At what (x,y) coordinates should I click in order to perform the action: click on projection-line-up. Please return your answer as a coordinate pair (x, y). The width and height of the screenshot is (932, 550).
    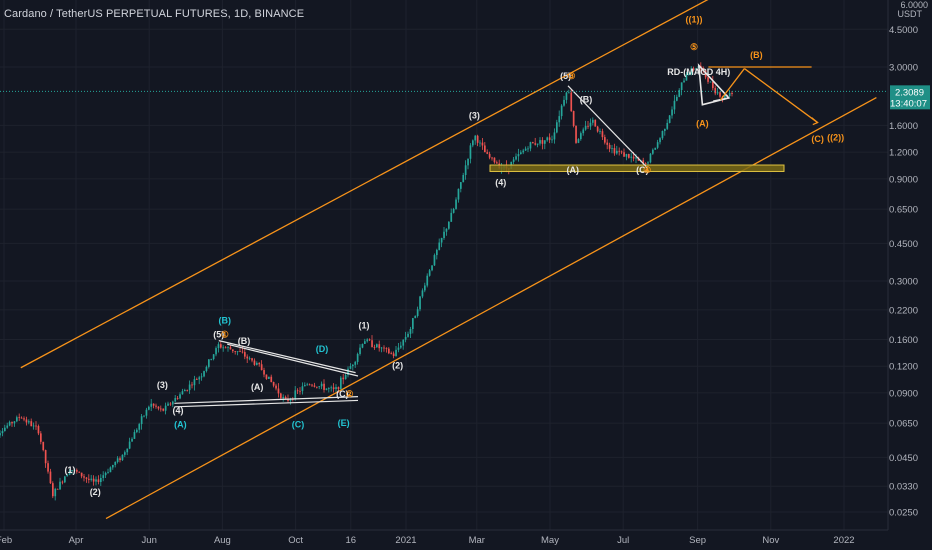
    Looking at the image, I should click on (732, 84).